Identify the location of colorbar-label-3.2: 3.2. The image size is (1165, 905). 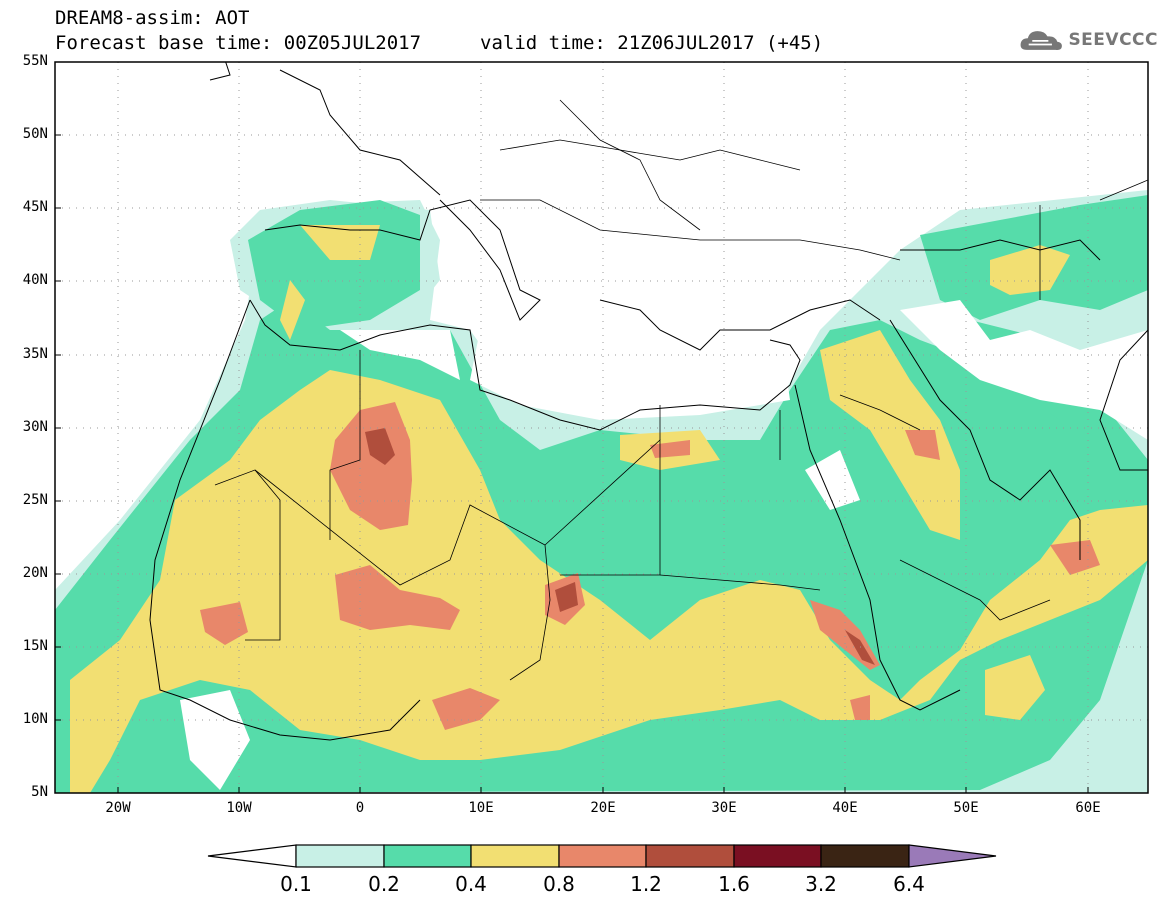
(821, 884).